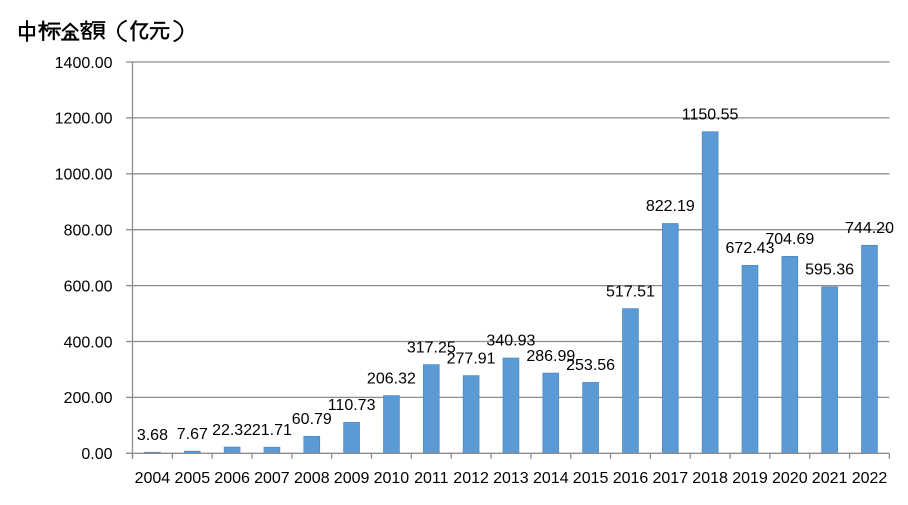 The image size is (908, 505). I want to click on svg-text: 2021, so click(830, 478).